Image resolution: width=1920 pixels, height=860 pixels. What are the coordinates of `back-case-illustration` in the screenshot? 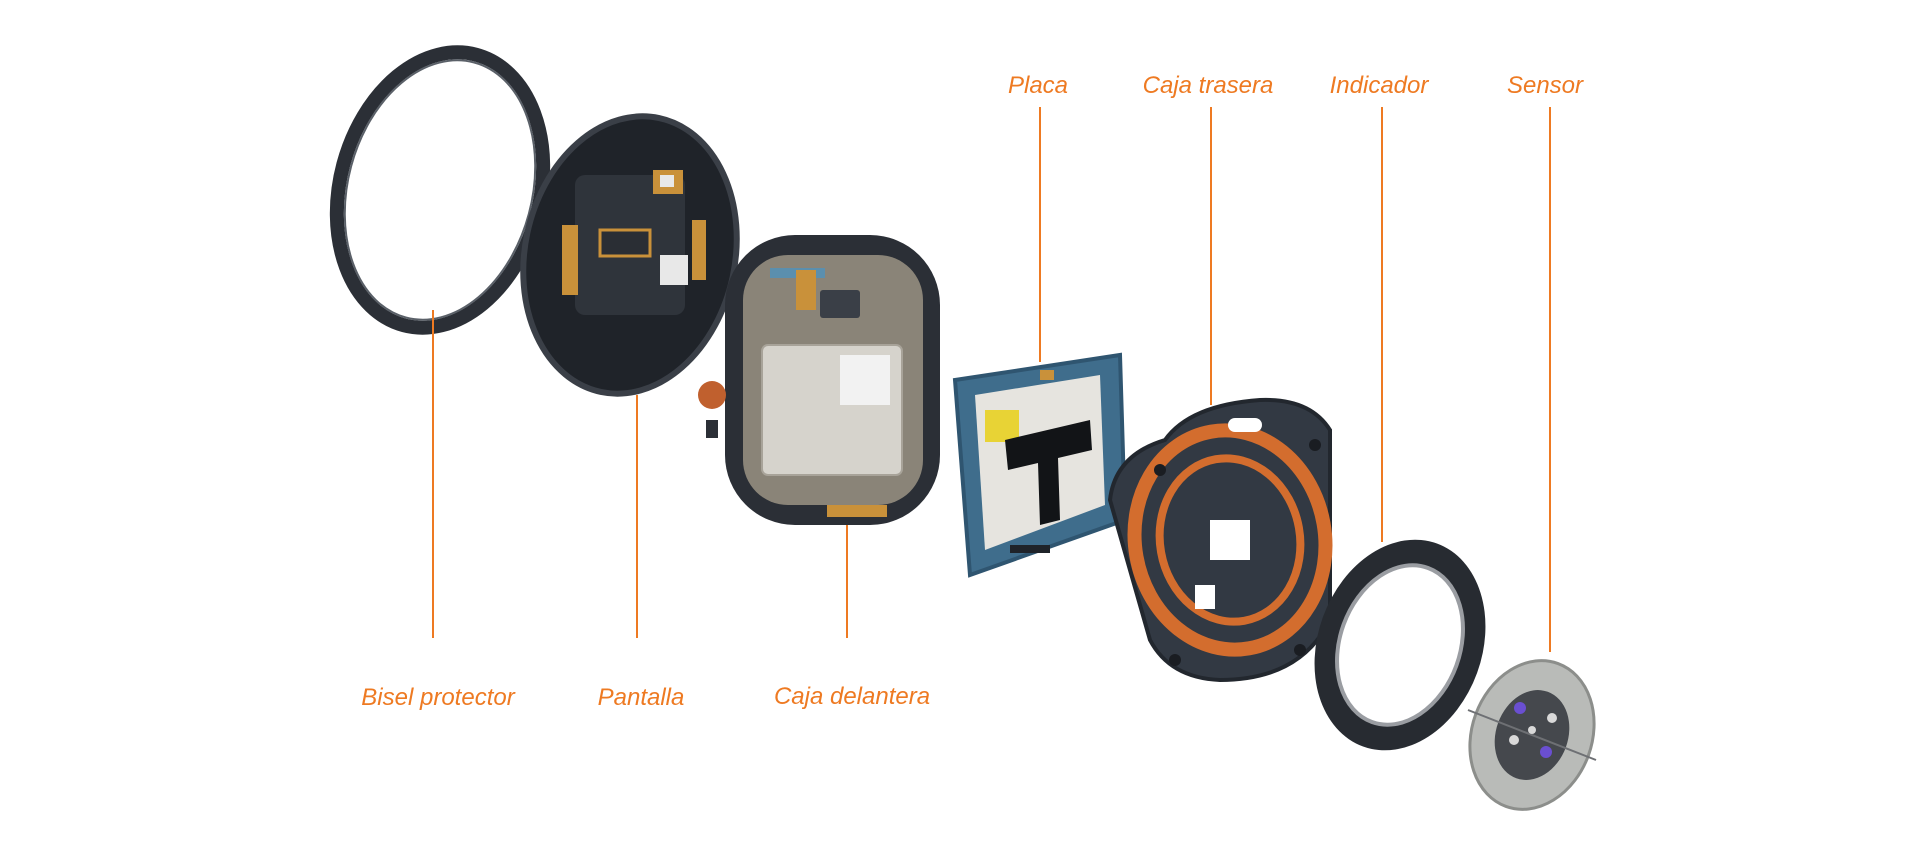 It's located at (1220, 540).